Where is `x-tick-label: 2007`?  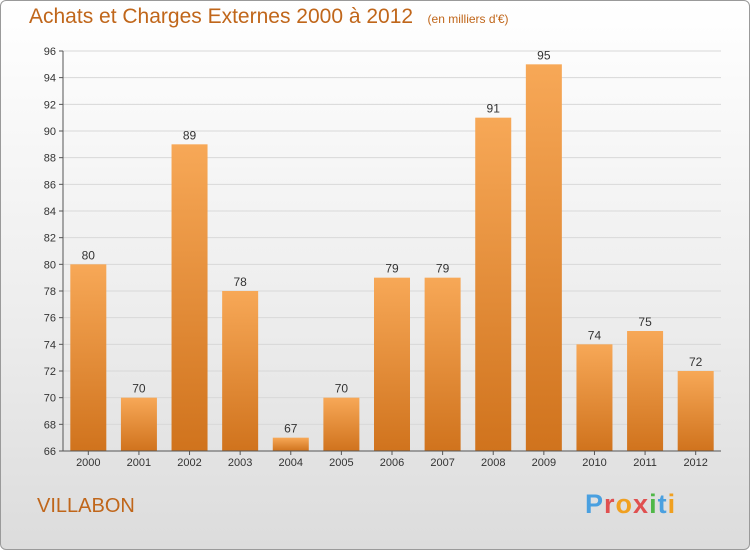 x-tick-label: 2007 is located at coordinates (442, 463).